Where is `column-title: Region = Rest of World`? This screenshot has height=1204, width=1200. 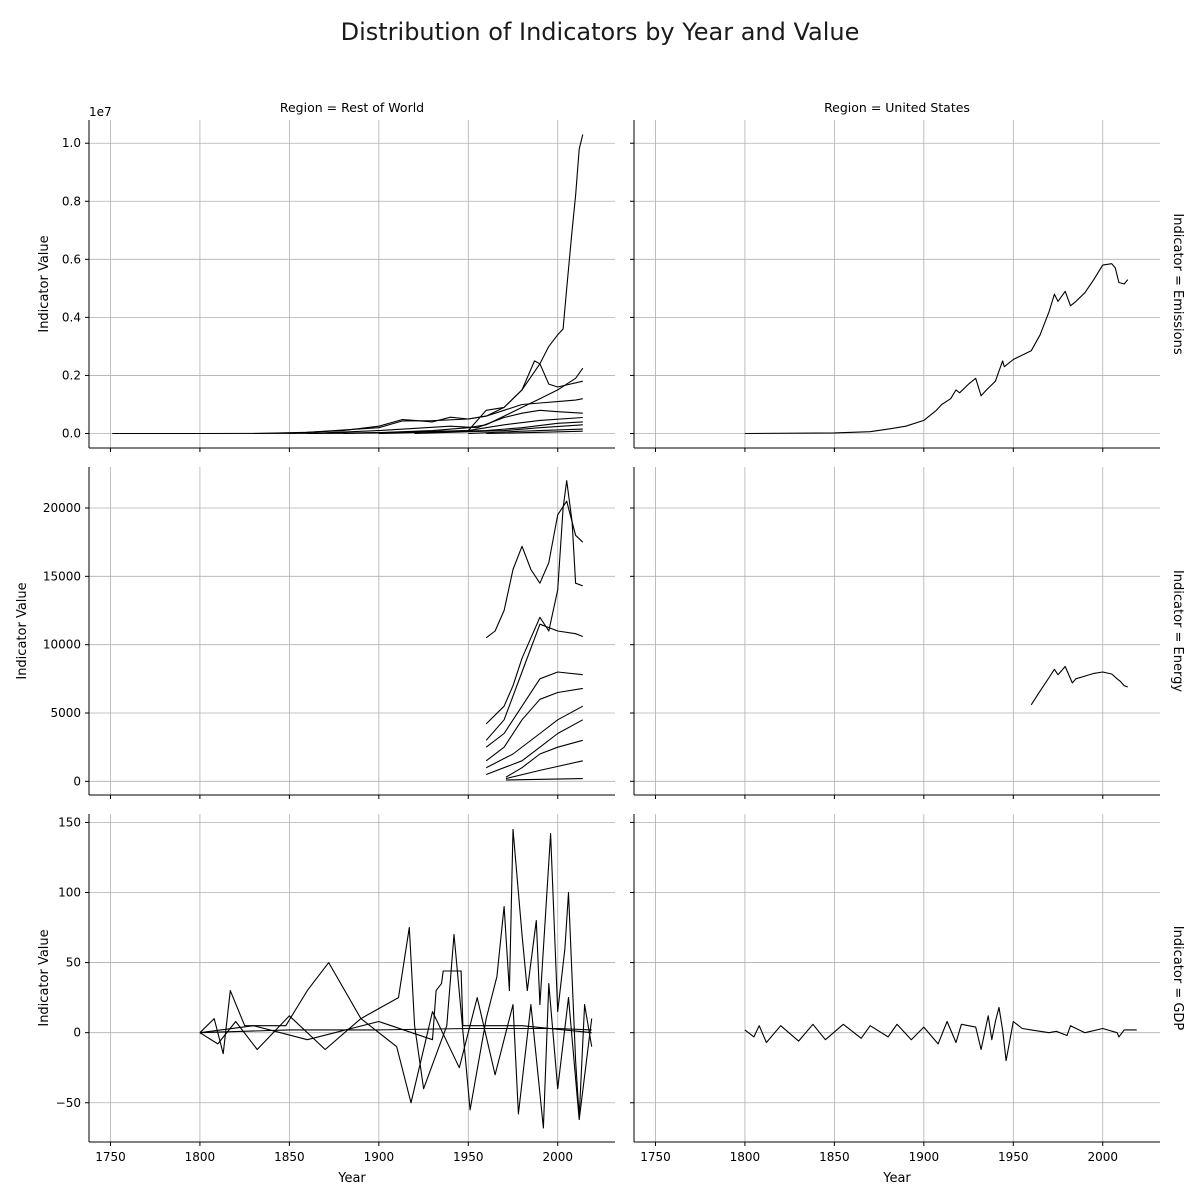
column-title: Region = Rest of World is located at coordinates (352, 107).